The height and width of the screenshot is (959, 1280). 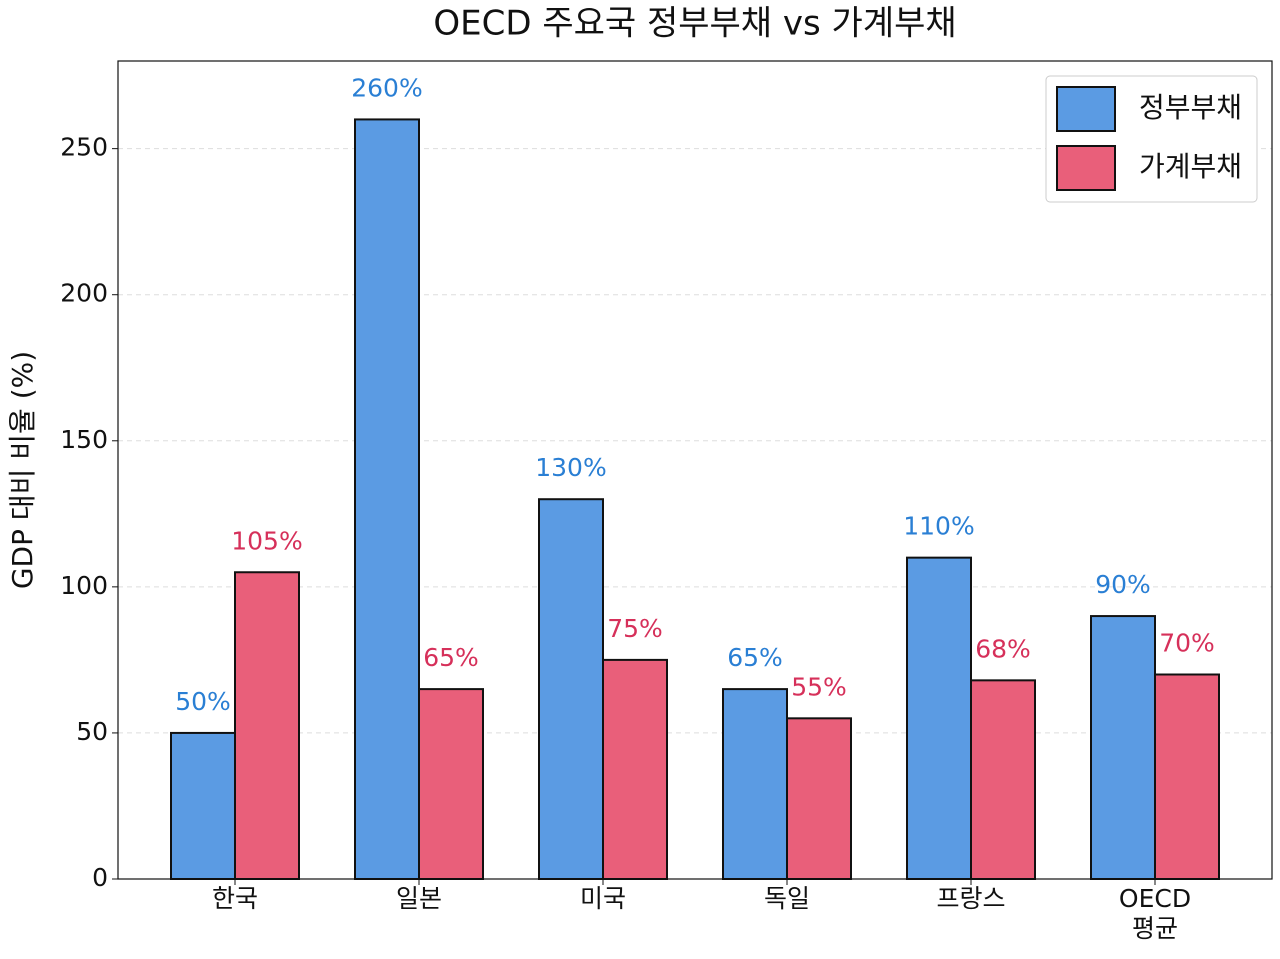 What do you see at coordinates (203, 701) in the screenshot?
I see `value-label: 50%` at bounding box center [203, 701].